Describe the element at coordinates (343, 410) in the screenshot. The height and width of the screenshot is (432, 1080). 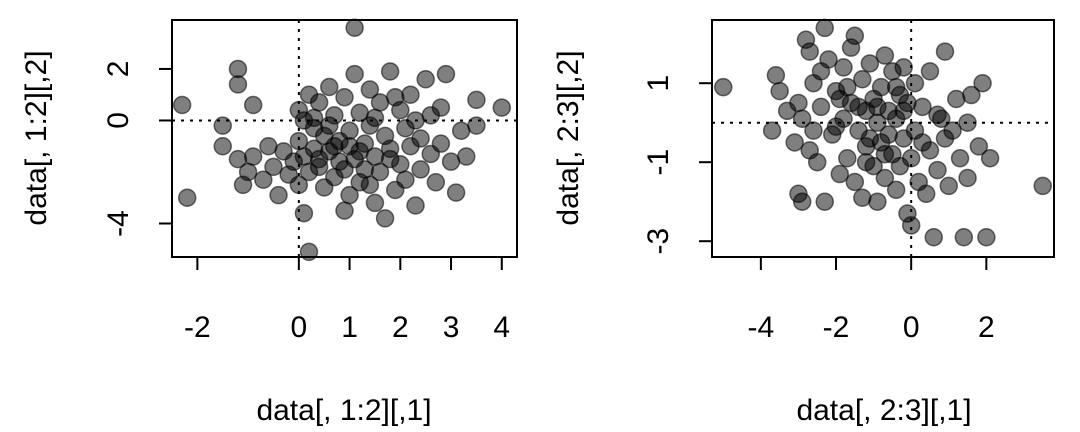
I see `x-axis-title-1: data[, 1:2][,1]` at that location.